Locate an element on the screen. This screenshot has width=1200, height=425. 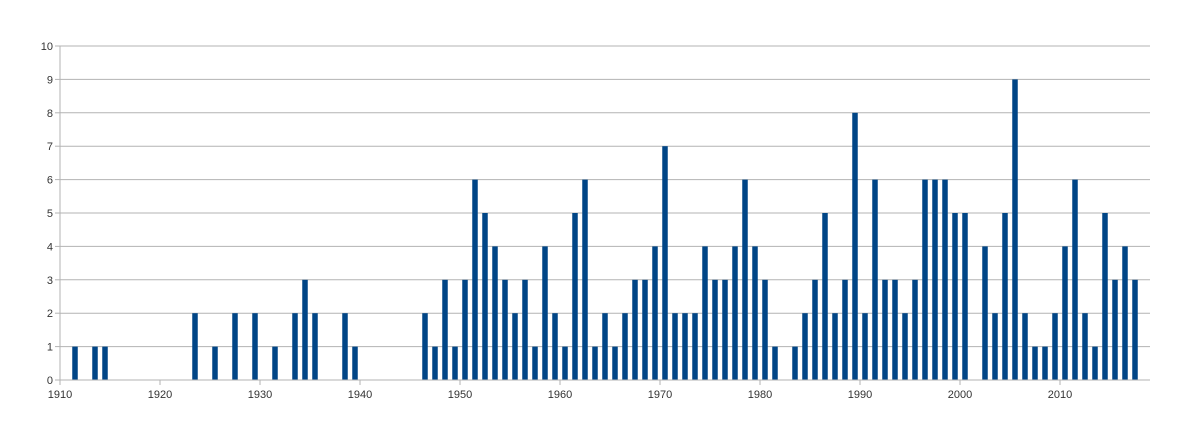
bar-1914 is located at coordinates (105, 363).